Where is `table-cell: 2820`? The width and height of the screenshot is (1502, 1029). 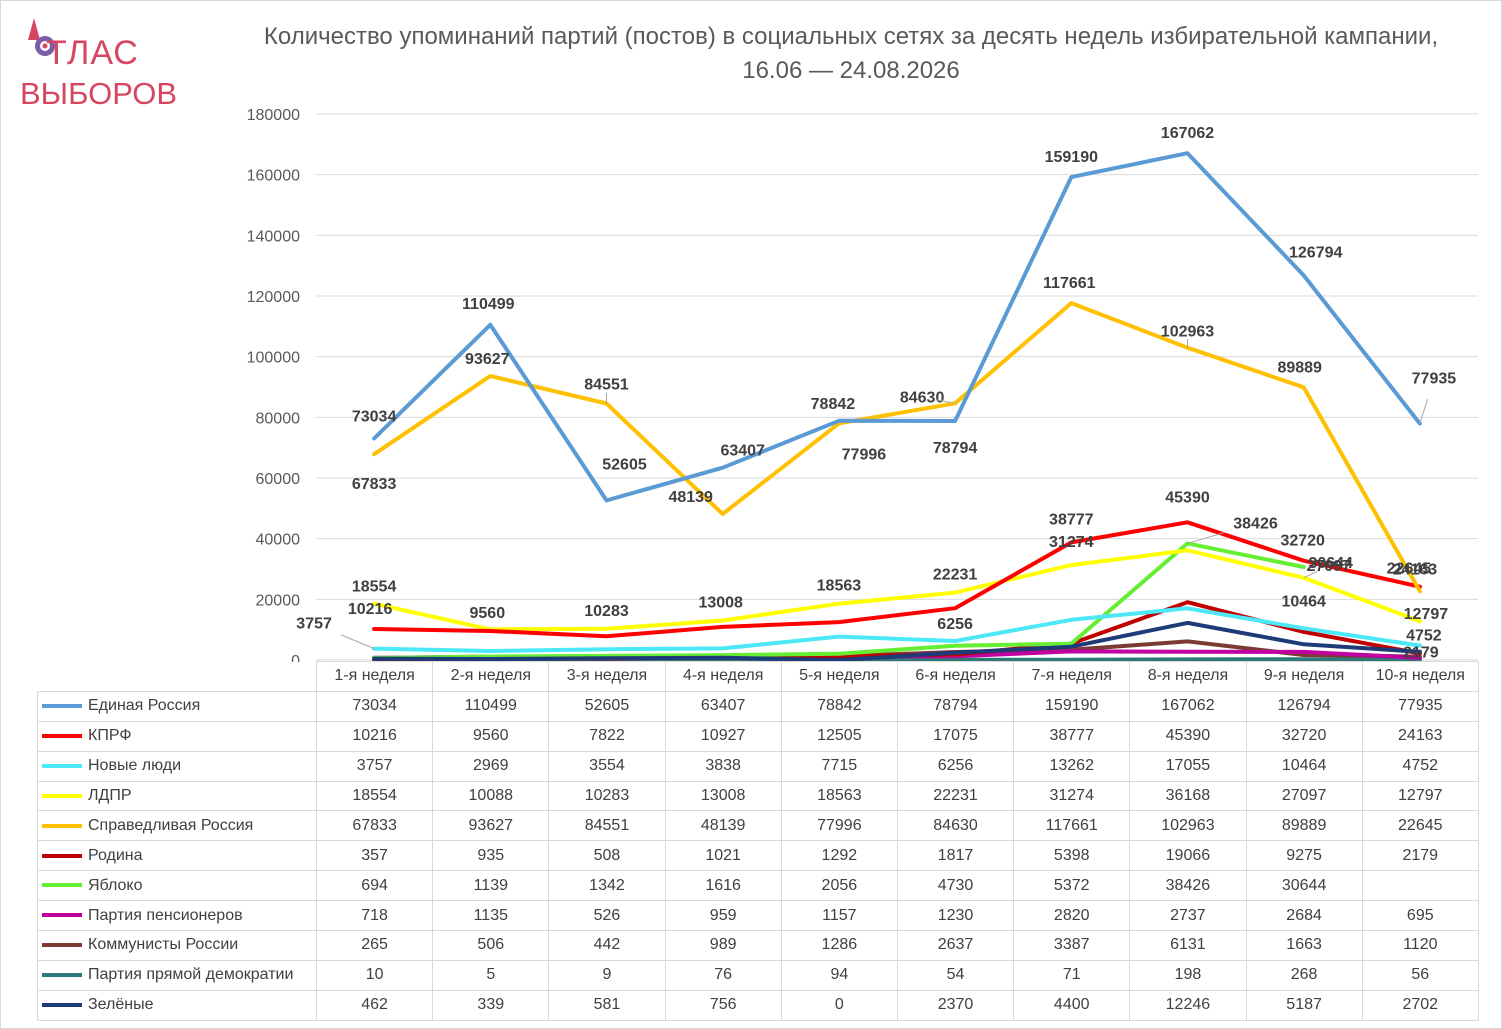
table-cell: 2820 is located at coordinates (1072, 916).